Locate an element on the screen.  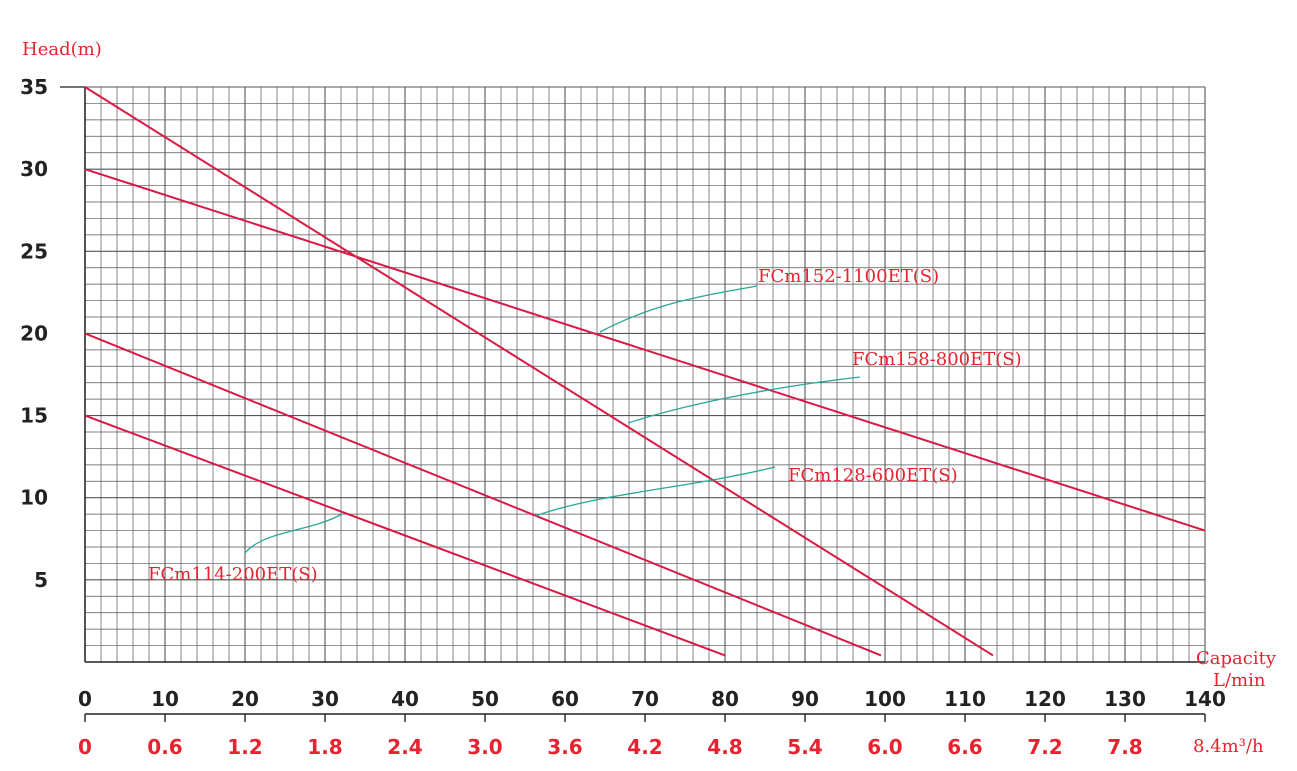
x-tick-label: 60 is located at coordinates (565, 699).